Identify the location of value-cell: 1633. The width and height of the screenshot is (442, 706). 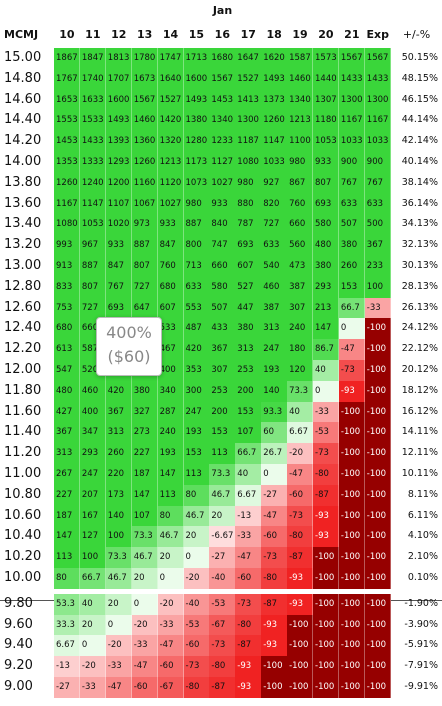
(93, 100).